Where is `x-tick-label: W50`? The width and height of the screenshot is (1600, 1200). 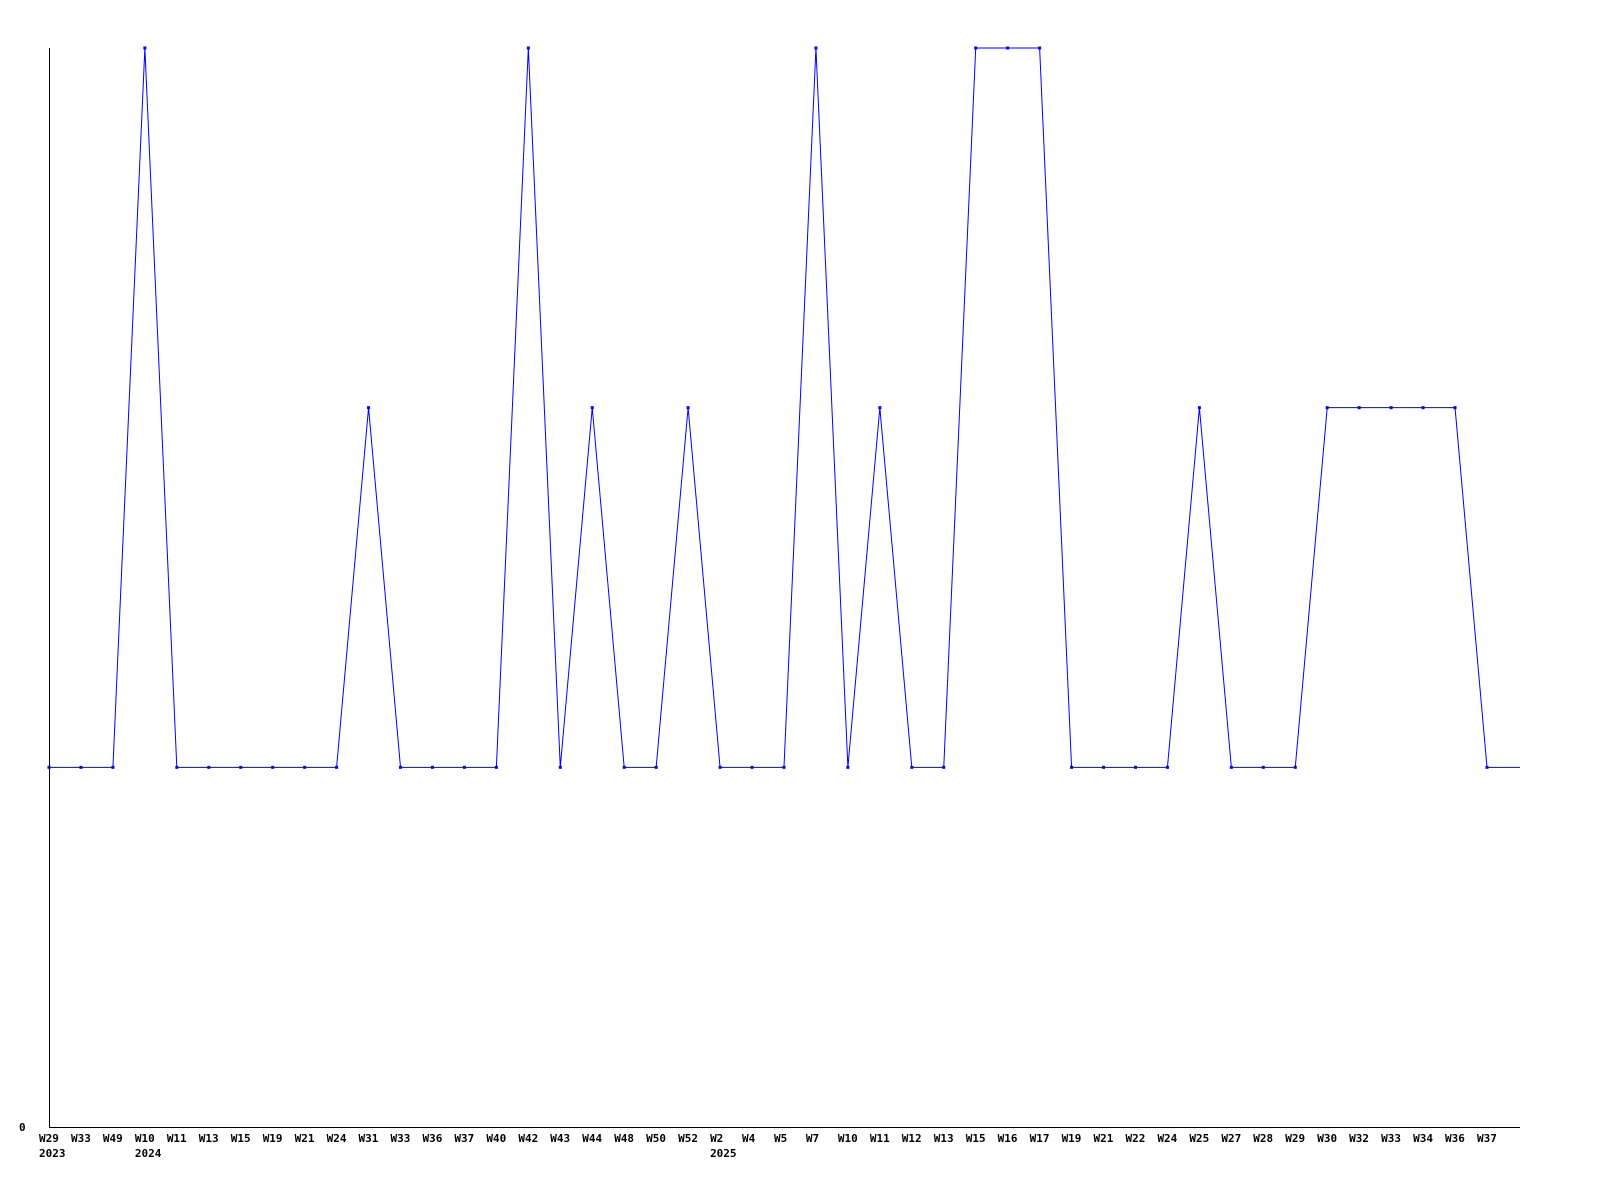
x-tick-label: W50 is located at coordinates (656, 1138).